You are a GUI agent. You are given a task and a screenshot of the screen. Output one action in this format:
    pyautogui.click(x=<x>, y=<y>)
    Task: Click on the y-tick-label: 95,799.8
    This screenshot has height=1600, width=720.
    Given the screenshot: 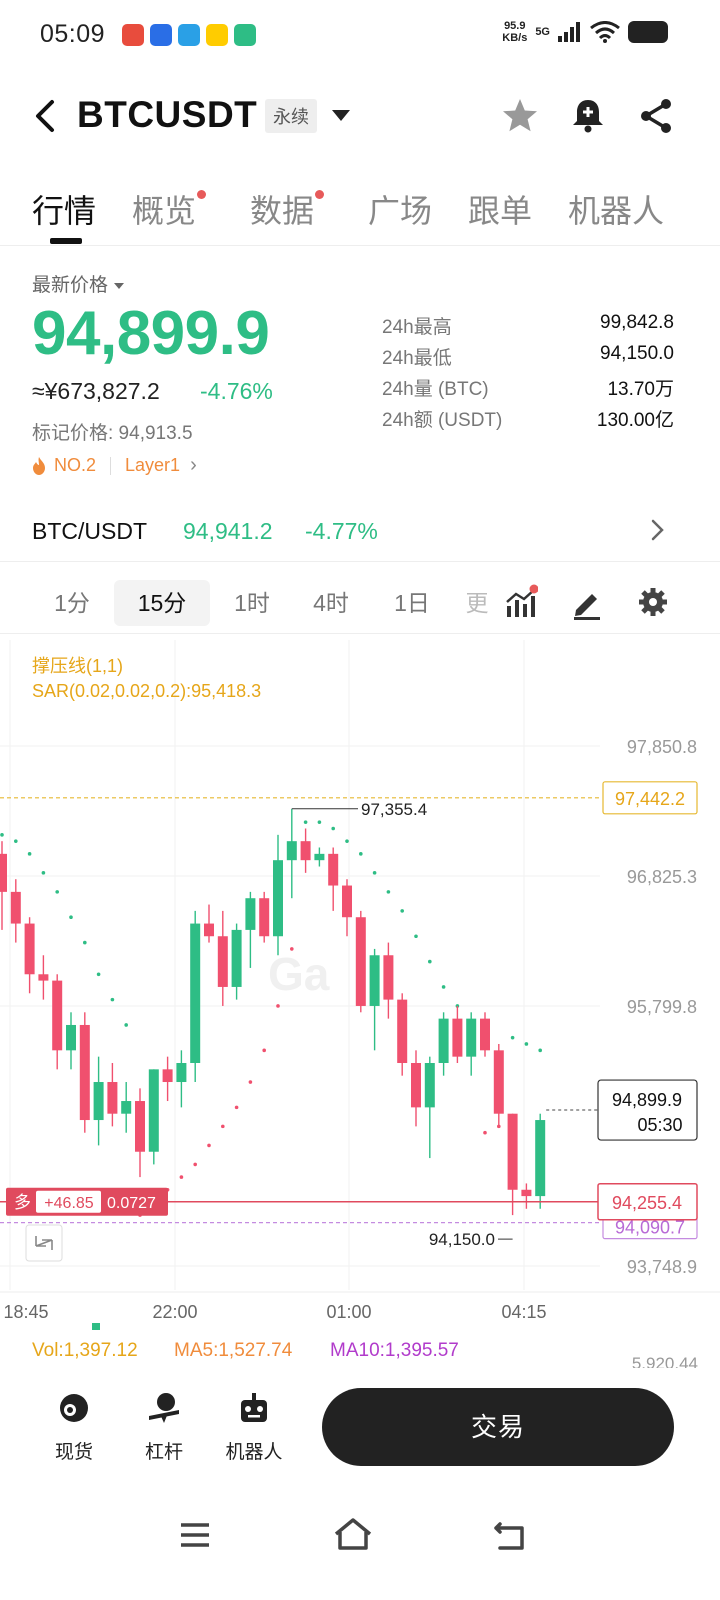 What is the action you would take?
    pyautogui.click(x=662, y=1007)
    